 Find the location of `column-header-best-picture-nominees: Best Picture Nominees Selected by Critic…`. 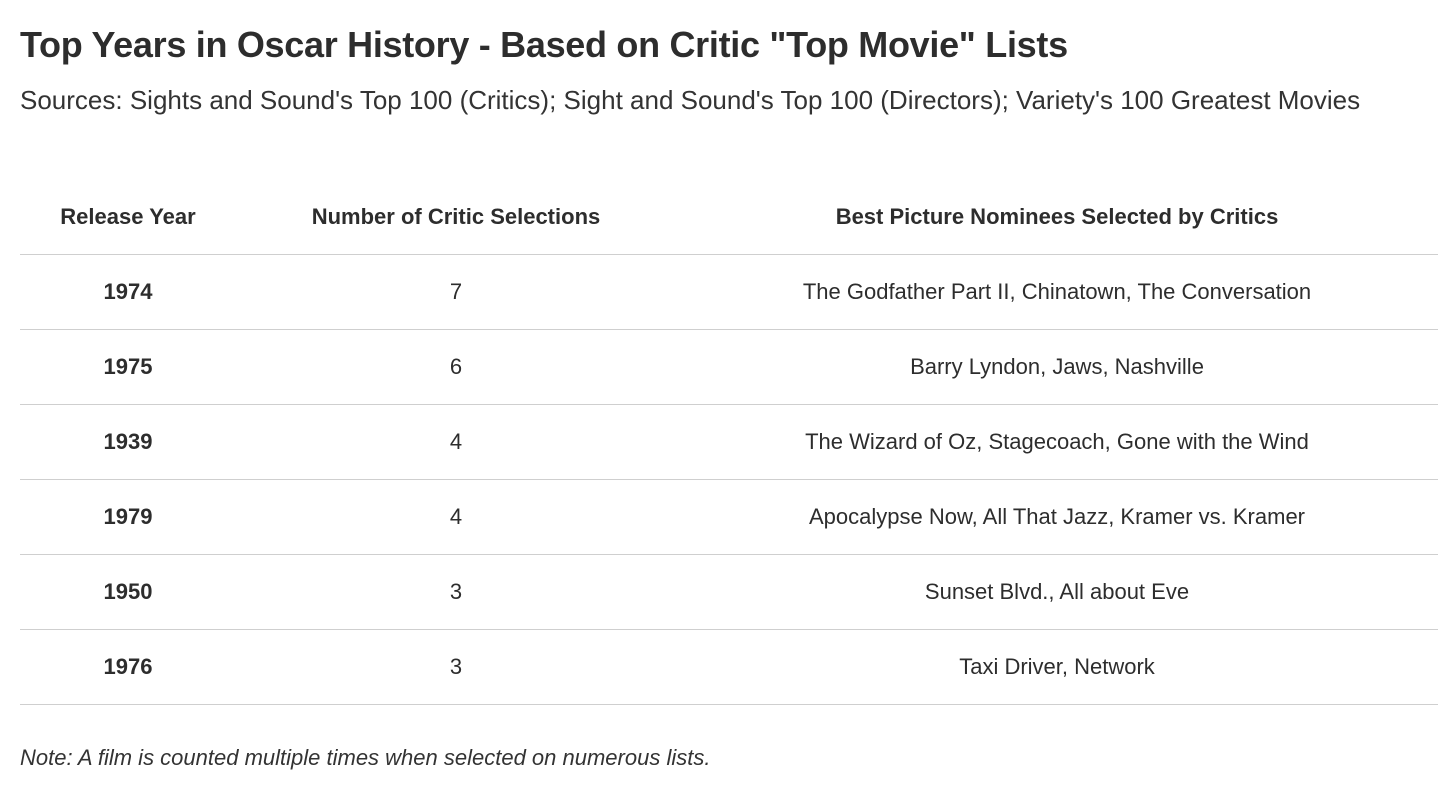

column-header-best-picture-nominees: Best Picture Nominees Selected by Critic… is located at coordinates (1057, 217).